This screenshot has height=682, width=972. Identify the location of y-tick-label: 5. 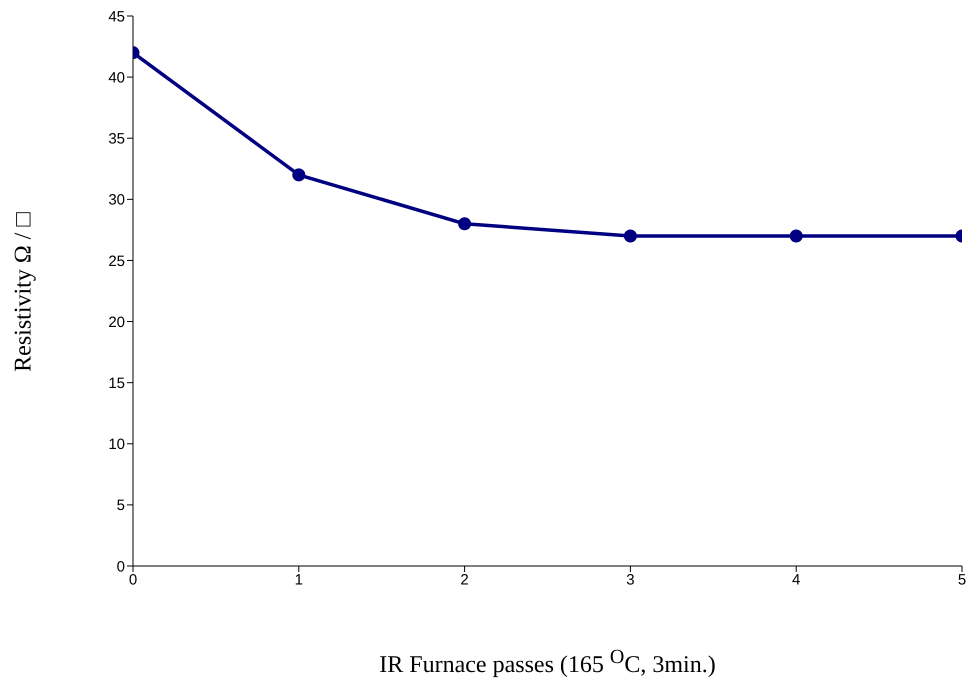
(120, 505).